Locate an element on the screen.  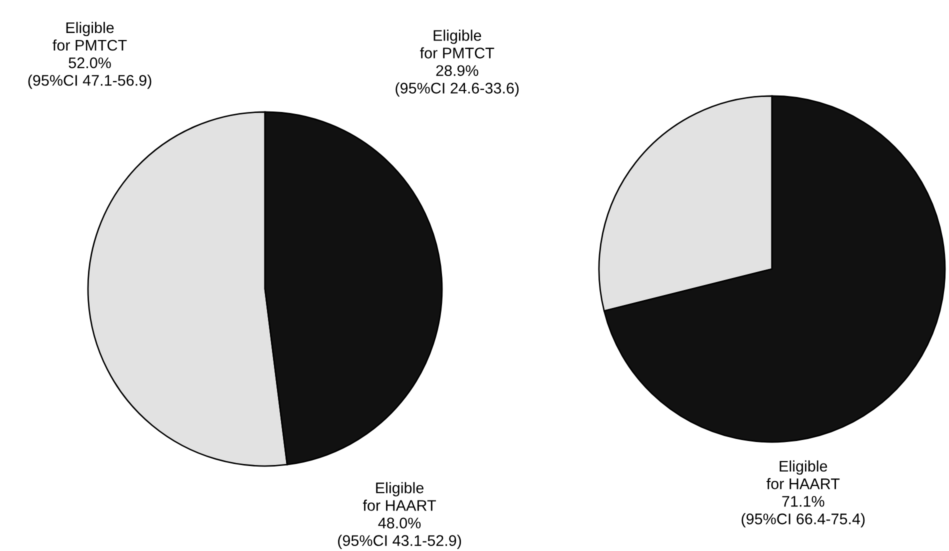
data-label: 71.1% (95%CI 66.4-75.4) is located at coordinates (803, 512).